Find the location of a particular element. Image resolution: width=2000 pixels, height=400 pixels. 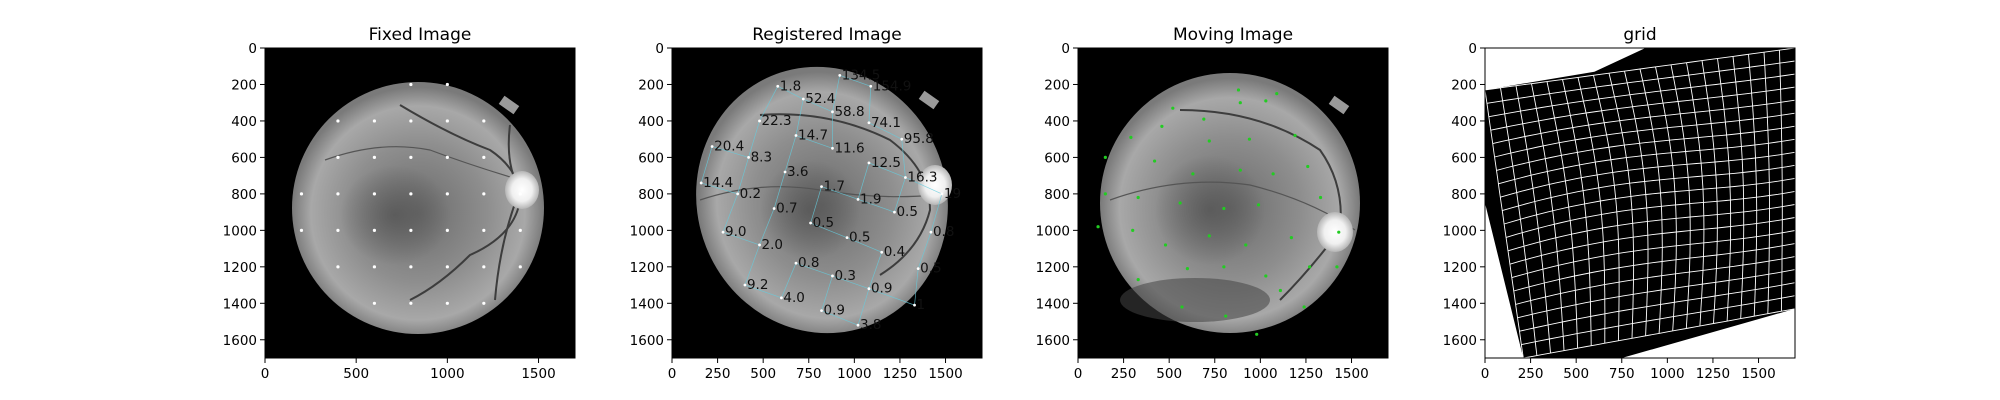

error-label: 0.3 is located at coordinates (844, 276).